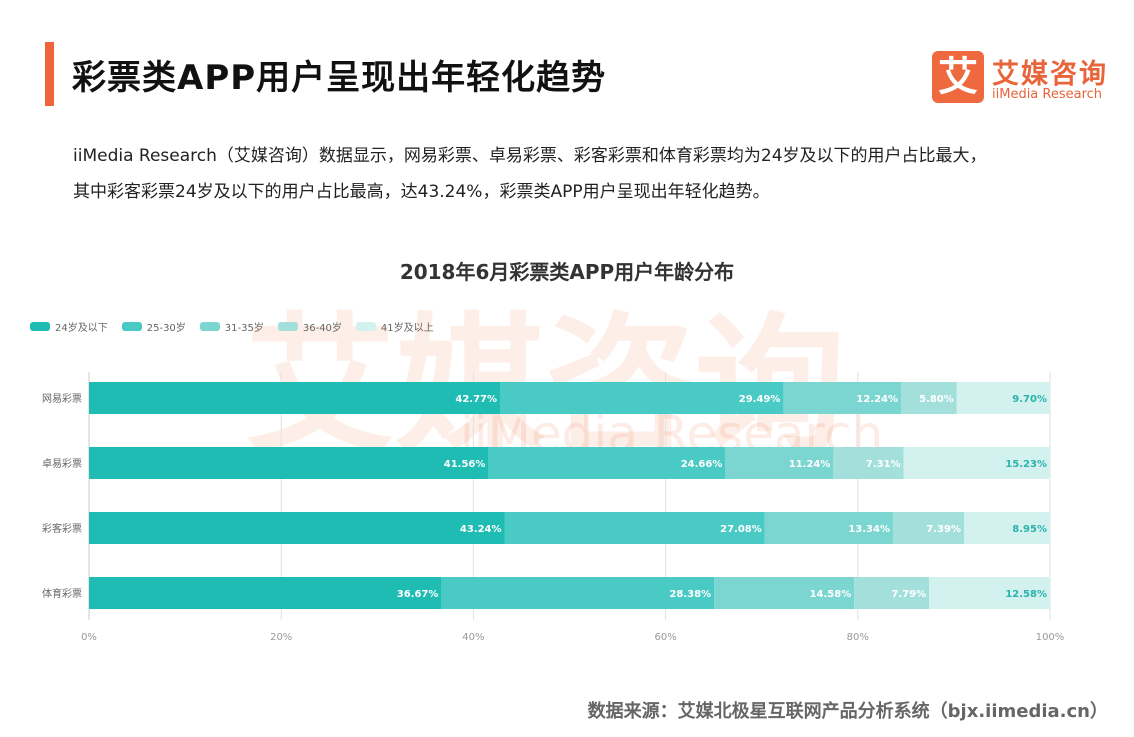 The image size is (1134, 737). What do you see at coordinates (339, 78) in the screenshot?
I see `page-title: 彩票类APP用户呈现出年轻化趋势` at bounding box center [339, 78].